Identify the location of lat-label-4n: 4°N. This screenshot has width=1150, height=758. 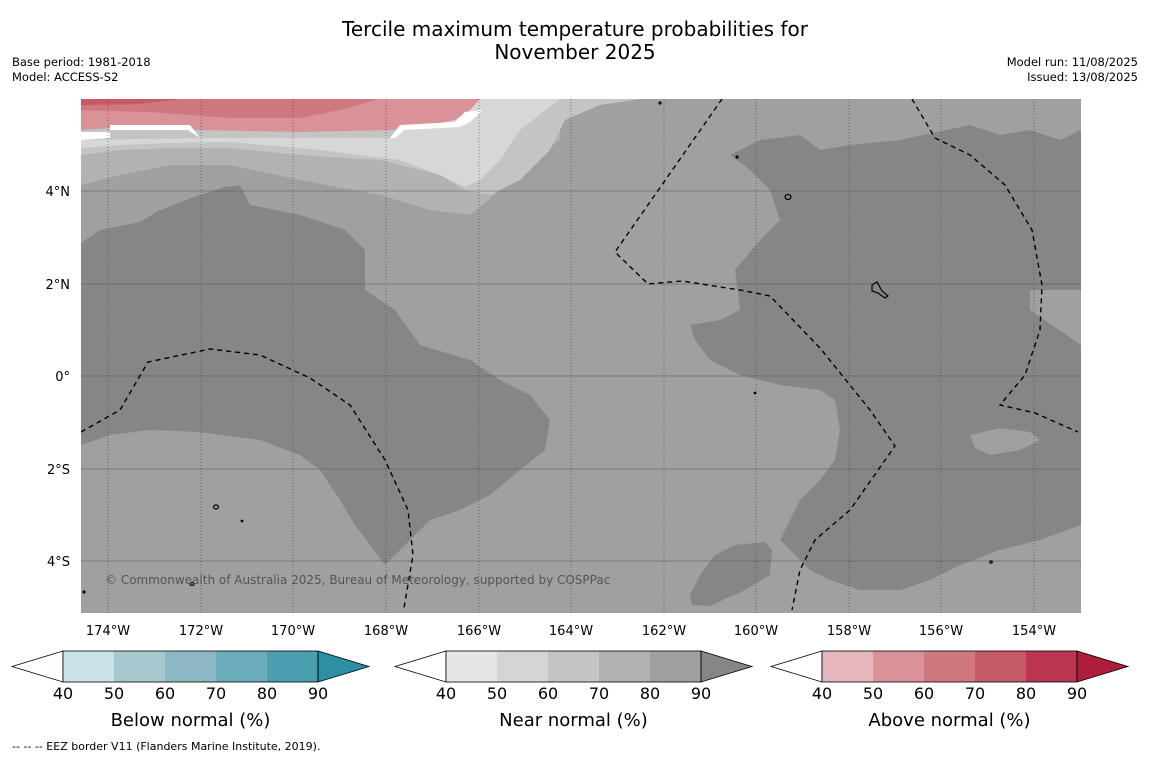
(58, 192).